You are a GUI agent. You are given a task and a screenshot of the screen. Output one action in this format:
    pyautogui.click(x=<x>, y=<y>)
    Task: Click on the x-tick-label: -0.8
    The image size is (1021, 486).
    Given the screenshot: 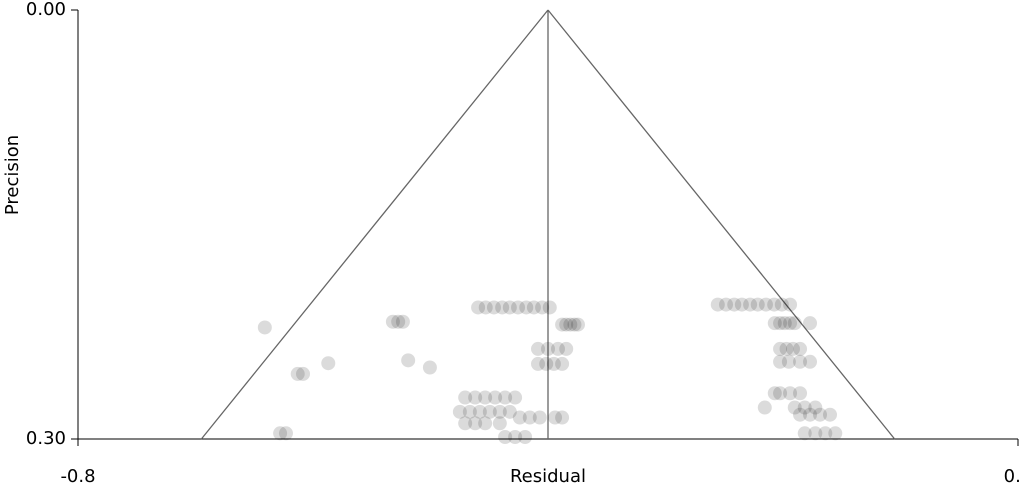 What is the action you would take?
    pyautogui.click(x=77, y=476)
    